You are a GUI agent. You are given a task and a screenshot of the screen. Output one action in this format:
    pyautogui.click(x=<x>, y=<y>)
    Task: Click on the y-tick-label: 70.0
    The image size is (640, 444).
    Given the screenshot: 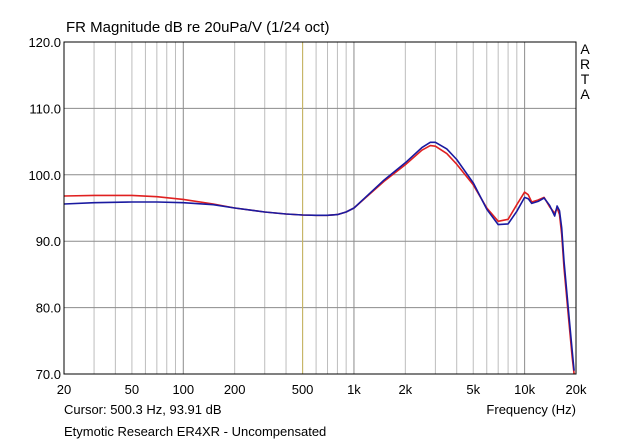 What is the action you would take?
    pyautogui.click(x=48, y=374)
    